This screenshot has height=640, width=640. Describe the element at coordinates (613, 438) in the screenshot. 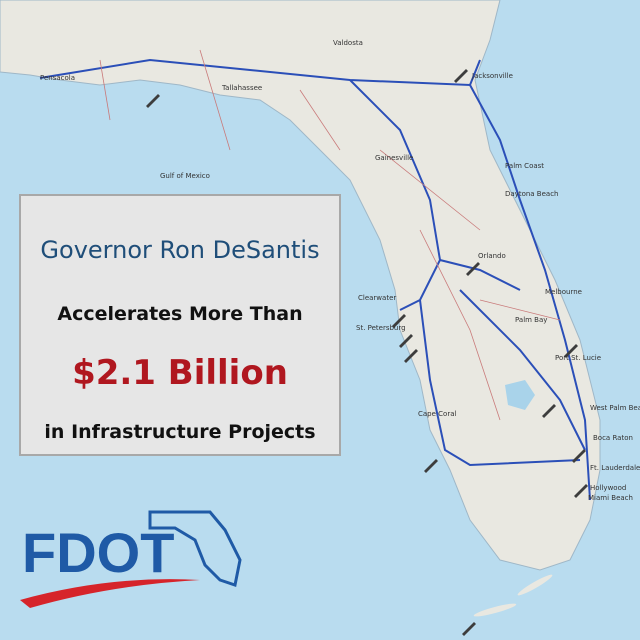

I see `map-label: Boca Raton` at that location.